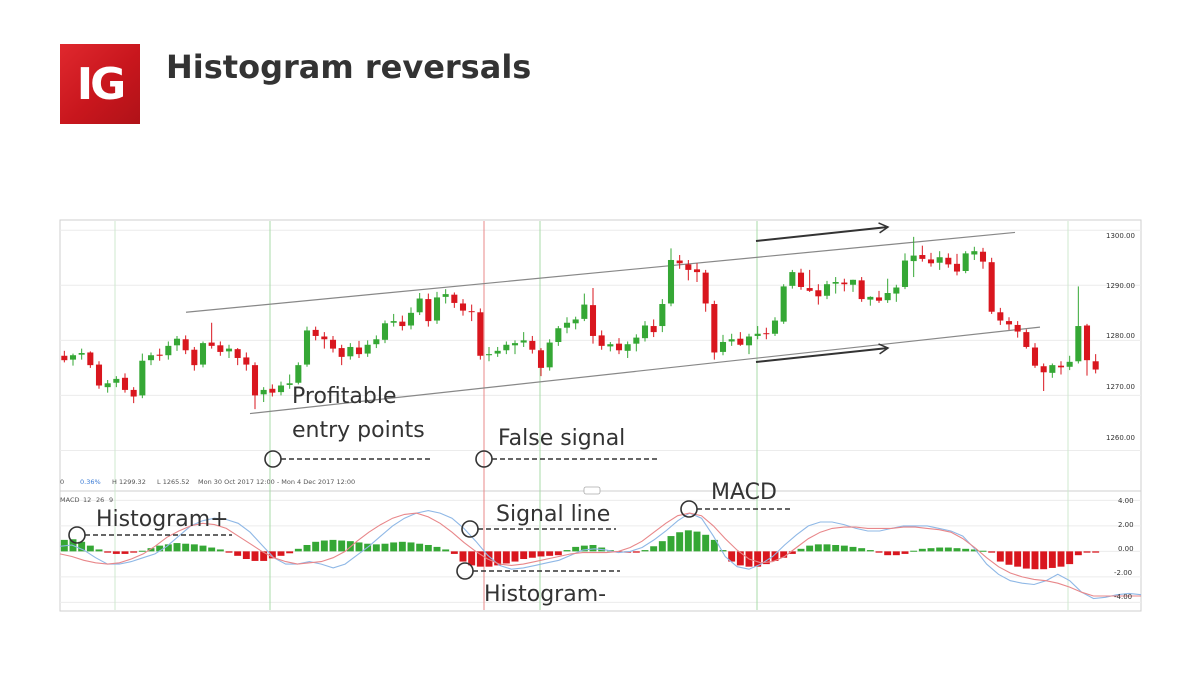 This screenshot has height=694, width=1200. I want to click on price-tick: 1300.00, so click(1120, 236).